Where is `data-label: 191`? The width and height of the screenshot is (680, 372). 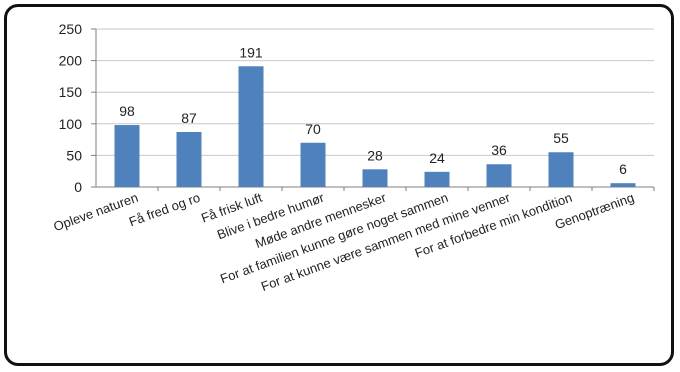 data-label: 191 is located at coordinates (251, 52).